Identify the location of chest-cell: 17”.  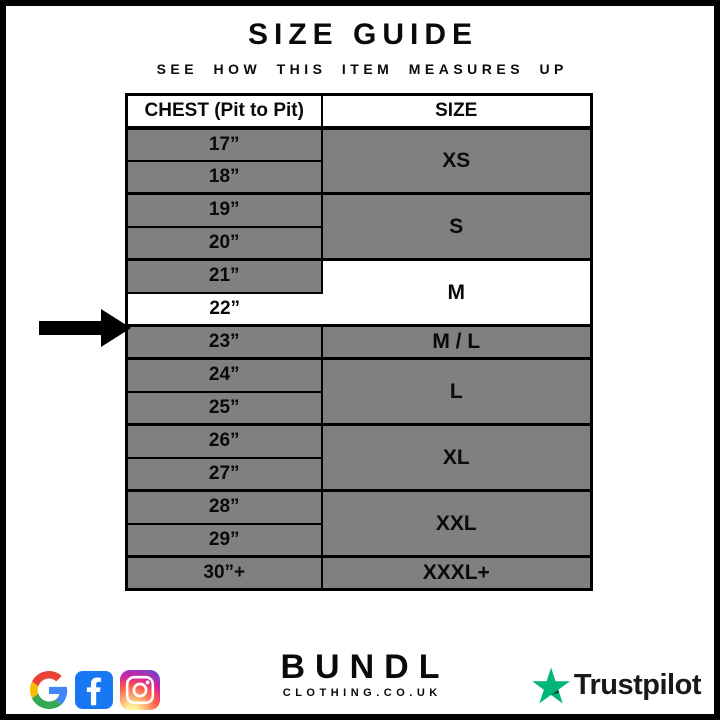
(224, 144).